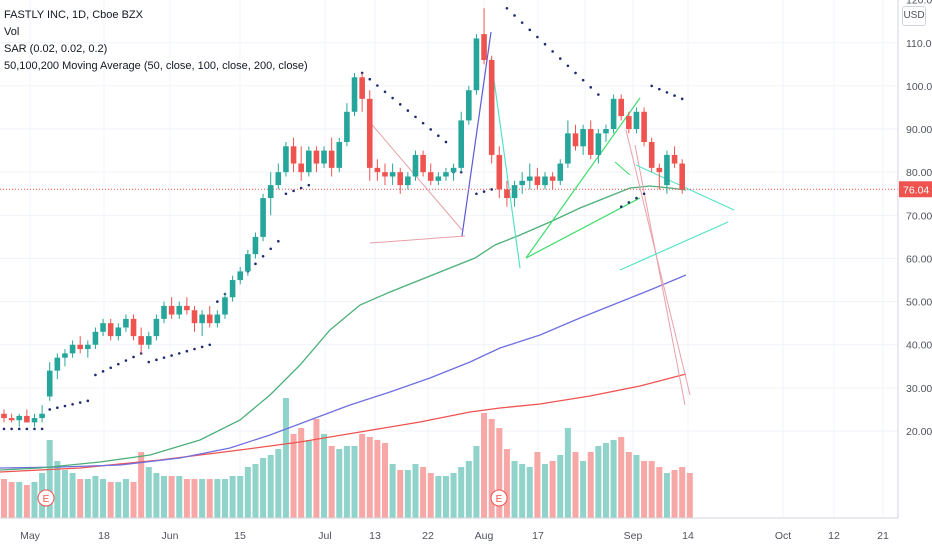 The image size is (932, 555). Describe the element at coordinates (56, 49) in the screenshot. I see `sar-indicator-label: SAR (0.02, 0.02, 0.2)` at that location.